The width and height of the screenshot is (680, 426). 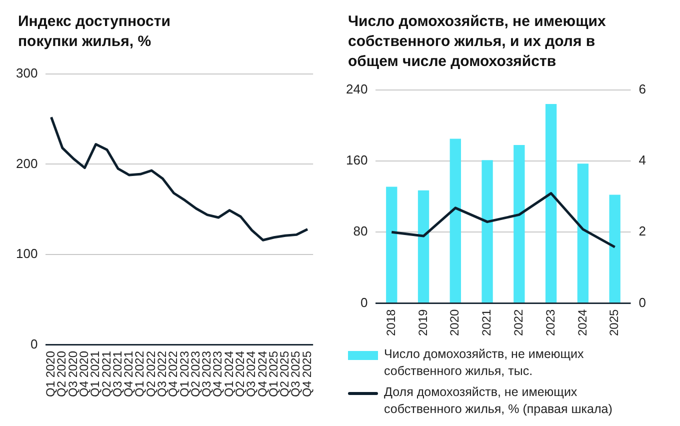 What do you see at coordinates (642, 160) in the screenshot?
I see `y2-tick-label: 4` at bounding box center [642, 160].